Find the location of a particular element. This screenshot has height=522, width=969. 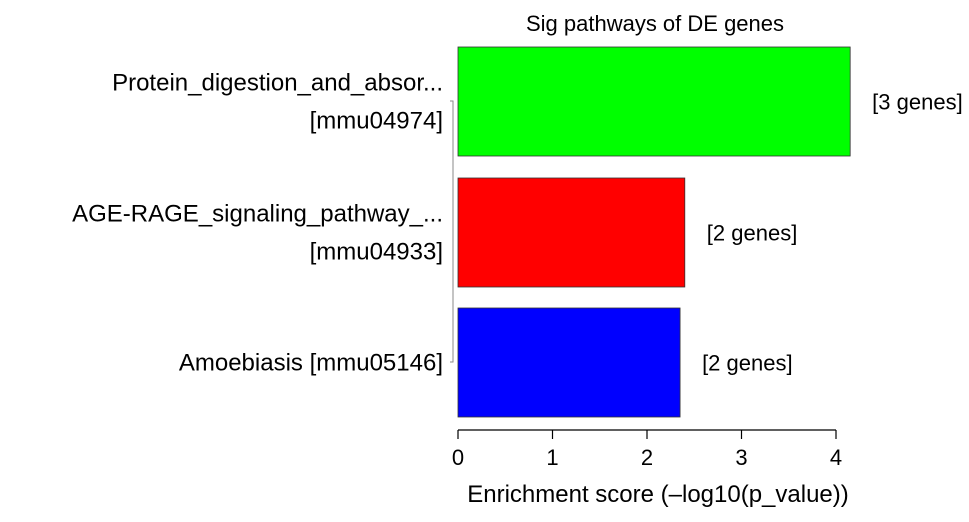

x-tick-label-4: 4 is located at coordinates (836, 457).